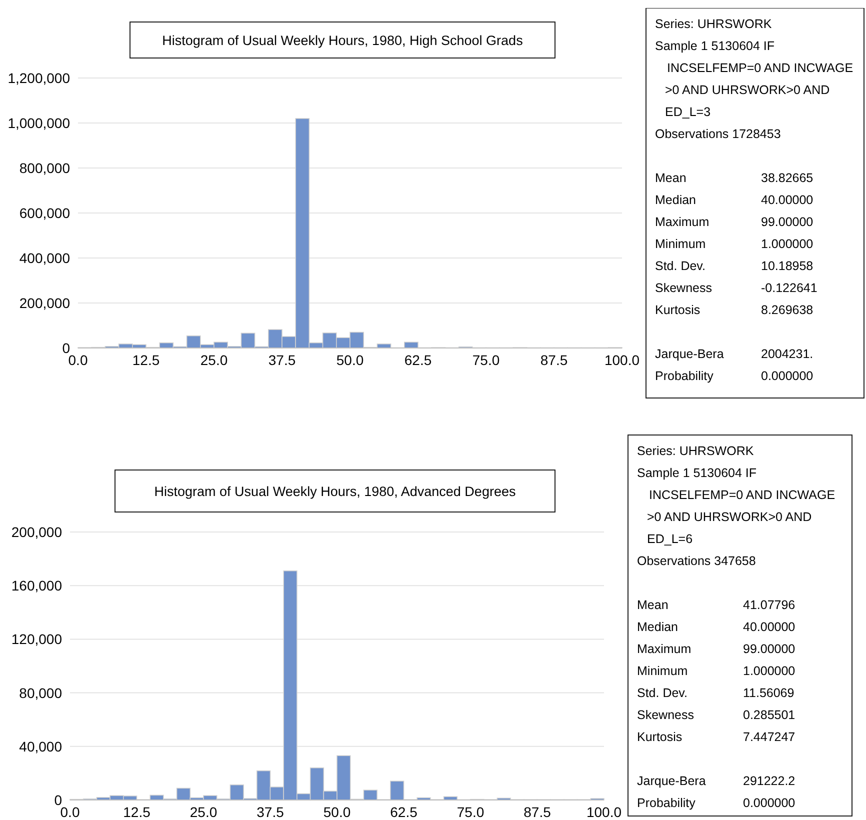  What do you see at coordinates (736, 288) in the screenshot?
I see `text: Skewness -0.122641` at bounding box center [736, 288].